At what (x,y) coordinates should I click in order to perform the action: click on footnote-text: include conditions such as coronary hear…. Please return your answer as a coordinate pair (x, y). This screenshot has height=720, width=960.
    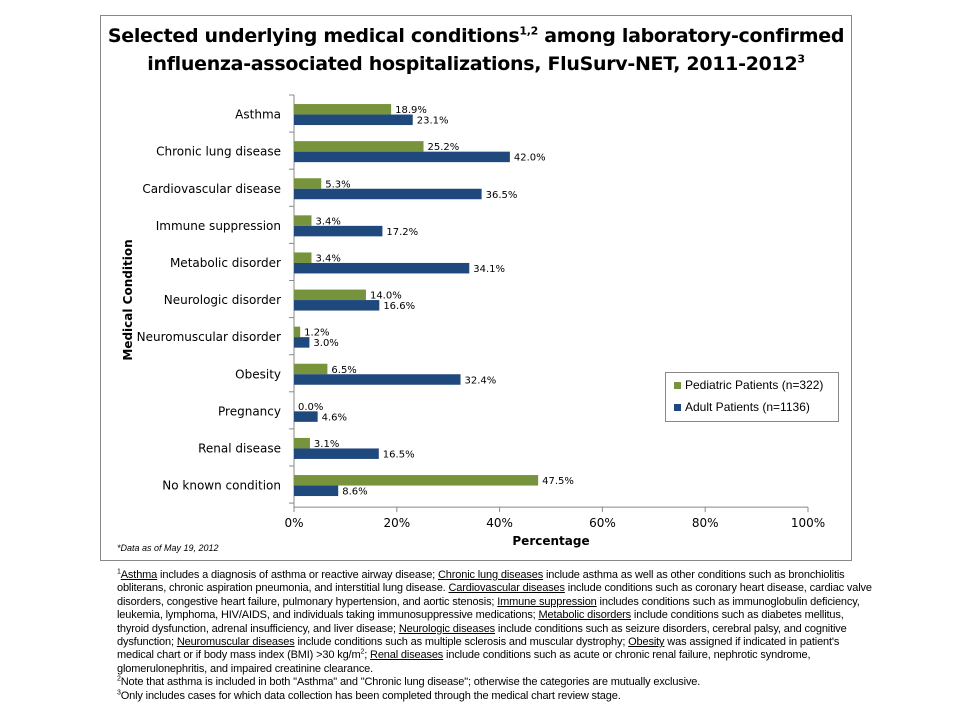
    Looking at the image, I should click on (718, 588).